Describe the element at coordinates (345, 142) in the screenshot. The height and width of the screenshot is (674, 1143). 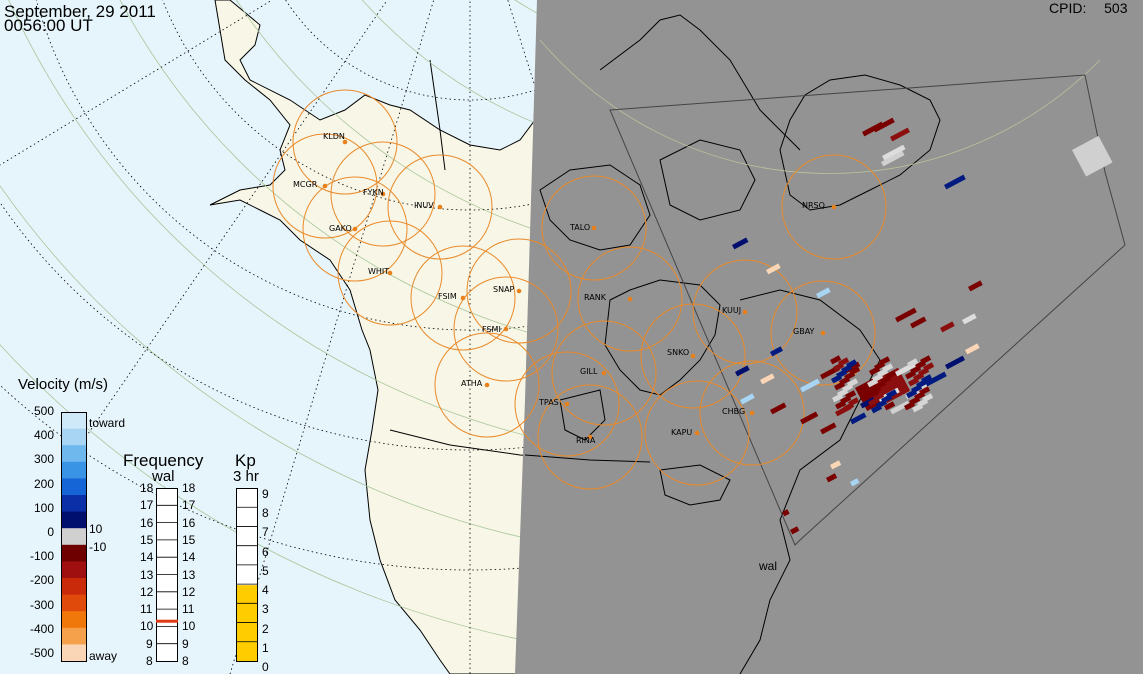
I see `radar-site-kldn` at that location.